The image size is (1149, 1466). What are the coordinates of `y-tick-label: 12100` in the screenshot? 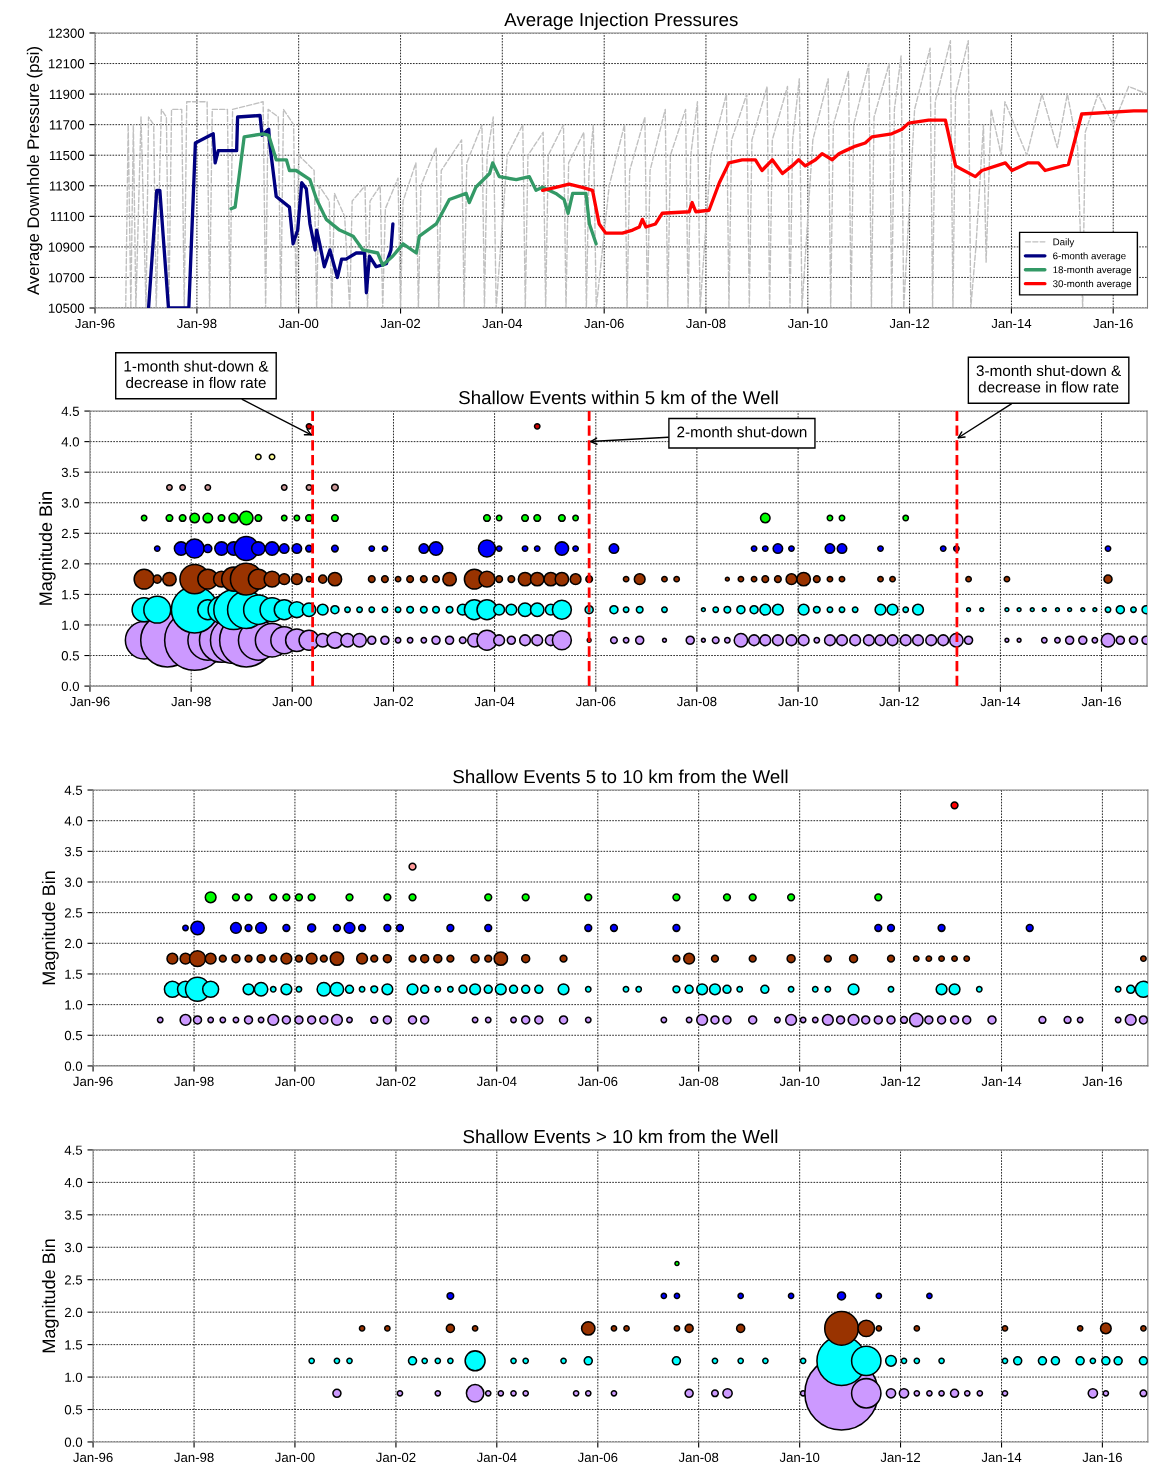 It's located at (66, 64).